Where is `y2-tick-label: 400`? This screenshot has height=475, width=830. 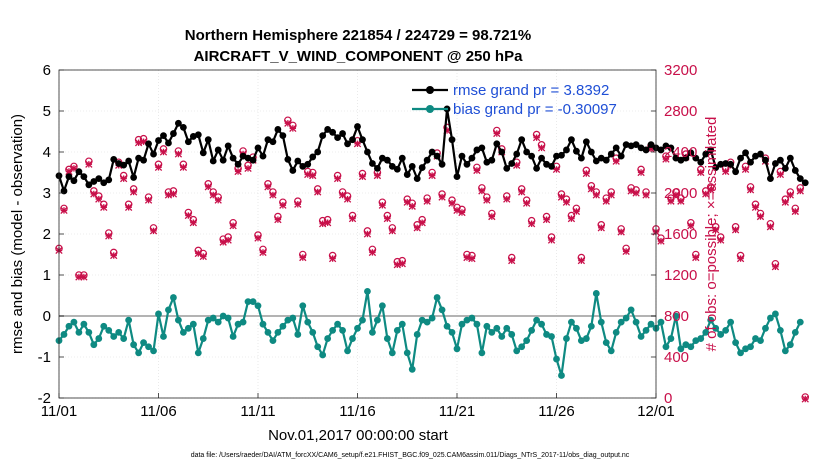
y2-tick-label: 400 is located at coordinates (676, 357).